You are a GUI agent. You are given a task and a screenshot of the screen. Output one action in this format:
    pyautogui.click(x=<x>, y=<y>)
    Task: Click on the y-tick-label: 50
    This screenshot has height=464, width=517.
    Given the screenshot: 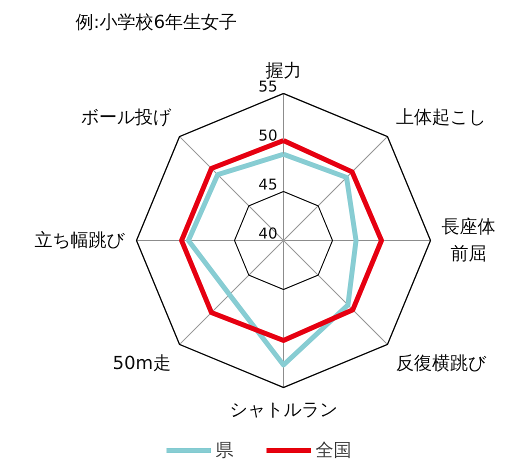 What is the action you would take?
    pyautogui.click(x=268, y=135)
    